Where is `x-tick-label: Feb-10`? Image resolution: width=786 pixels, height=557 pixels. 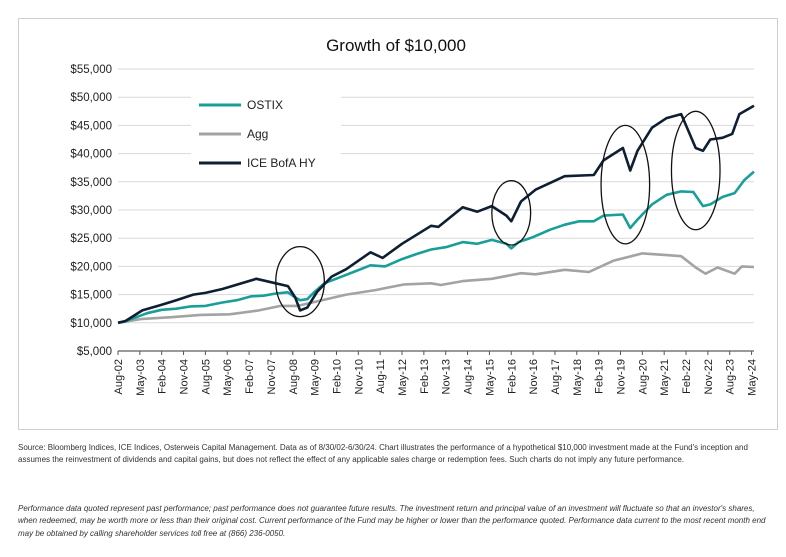
x-tick-label: Feb-10 is located at coordinates (337, 376).